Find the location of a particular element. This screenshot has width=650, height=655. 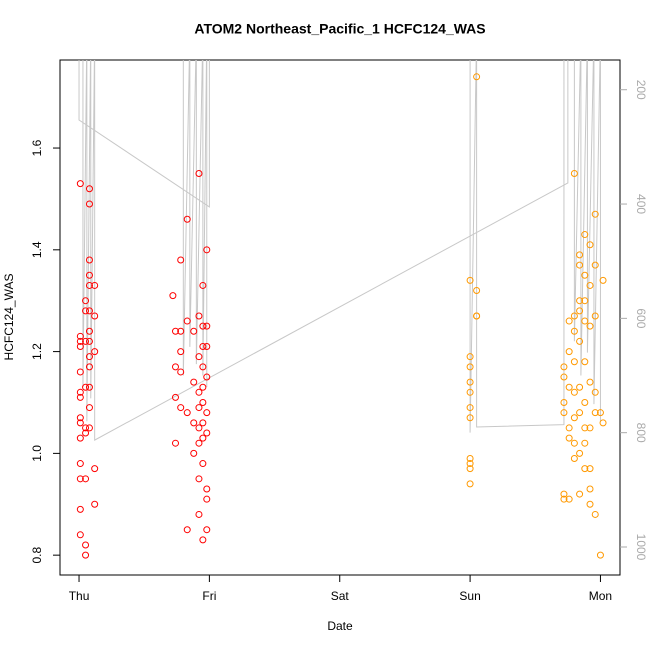

y-tick-label: 1.0 is located at coordinates (37, 453).